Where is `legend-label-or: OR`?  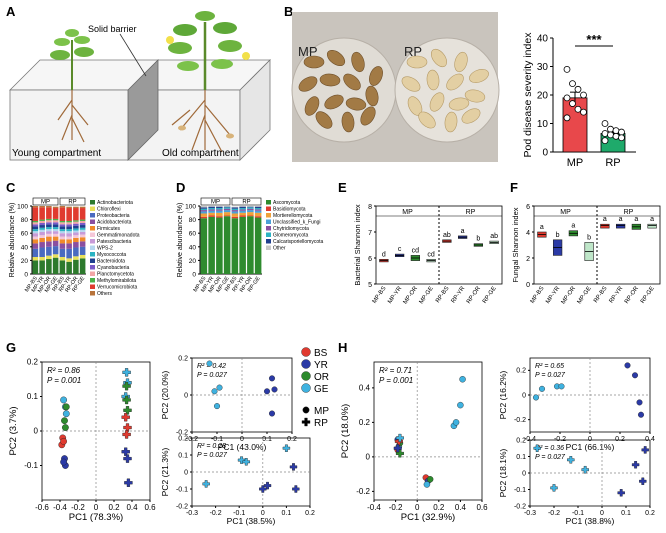 legend-label-or: OR is located at coordinates (321, 377).